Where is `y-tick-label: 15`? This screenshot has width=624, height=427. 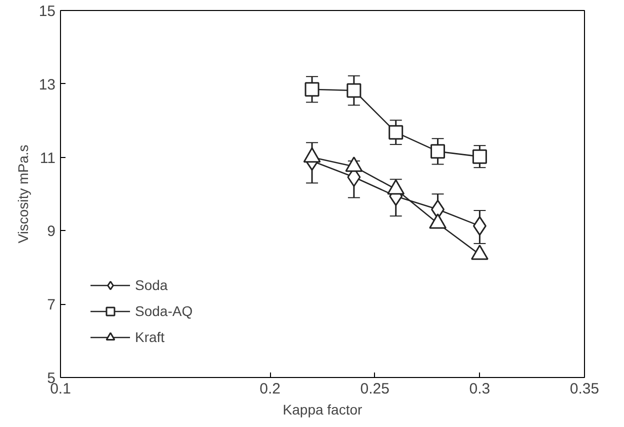
y-tick-label: 15 is located at coordinates (47, 11).